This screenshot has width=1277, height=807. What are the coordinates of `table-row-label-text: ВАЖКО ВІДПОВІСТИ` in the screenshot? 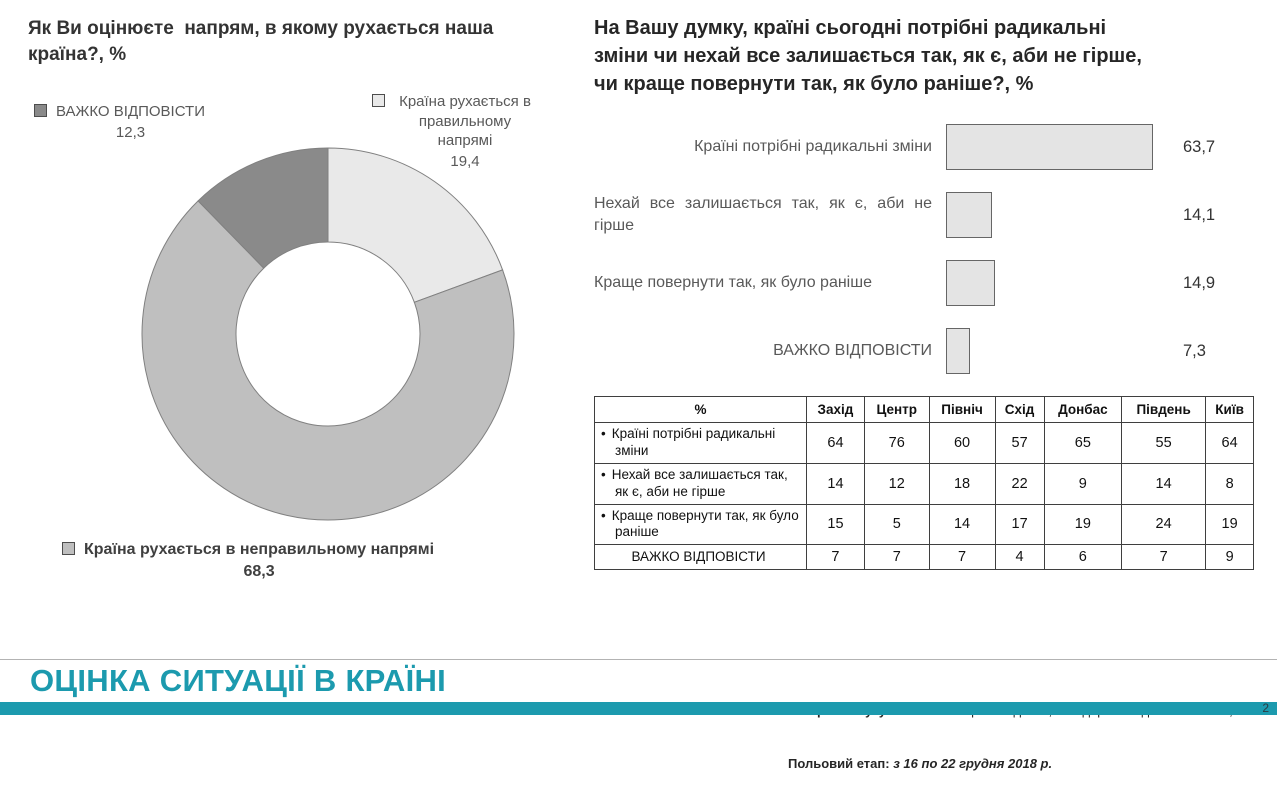 It's located at (698, 556).